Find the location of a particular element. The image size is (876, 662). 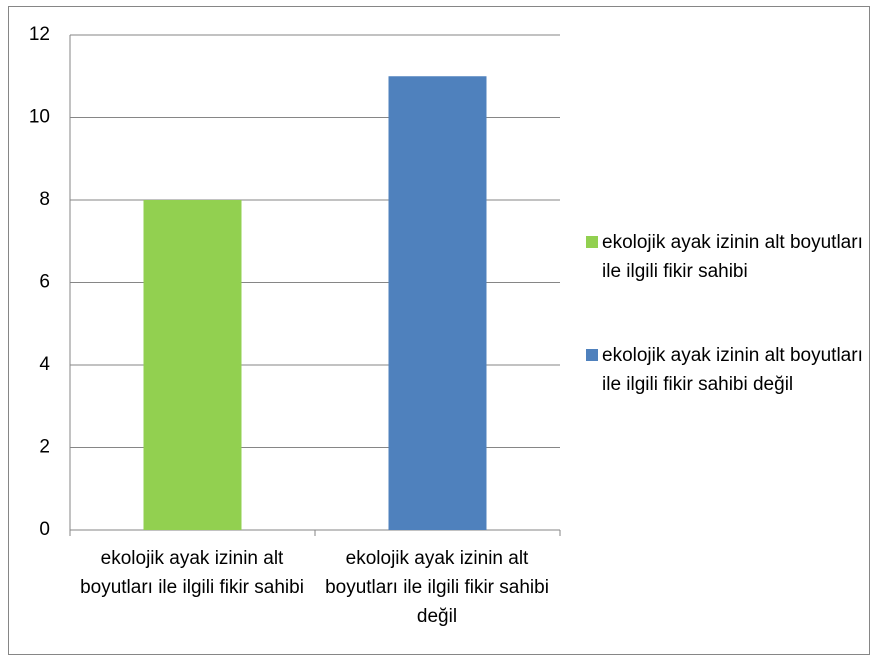

y-tick-label: 0 is located at coordinates (44, 529).